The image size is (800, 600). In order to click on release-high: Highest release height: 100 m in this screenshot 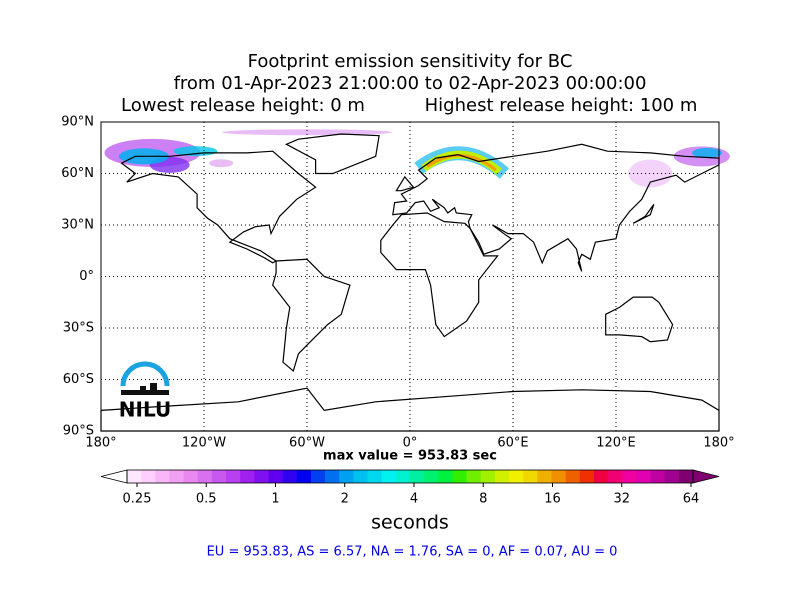, I will do `click(561, 105)`.